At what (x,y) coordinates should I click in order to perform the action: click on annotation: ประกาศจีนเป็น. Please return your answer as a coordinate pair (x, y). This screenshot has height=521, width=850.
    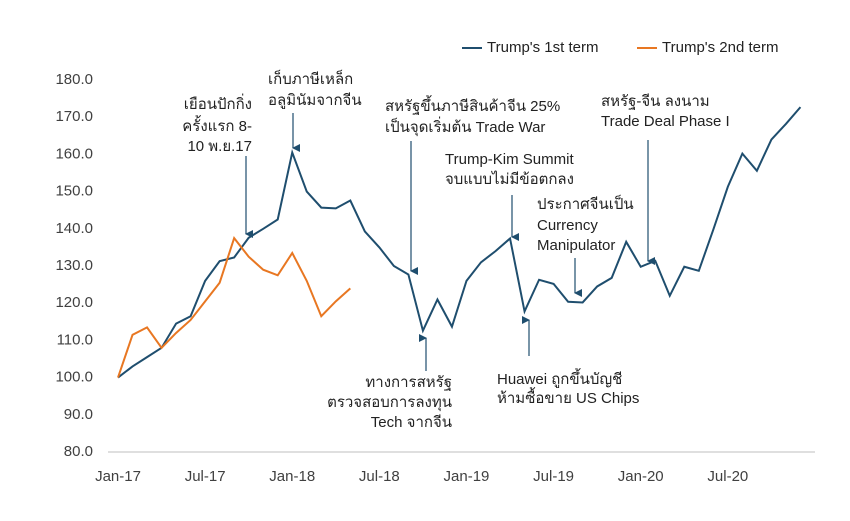
    Looking at the image, I should click on (585, 203).